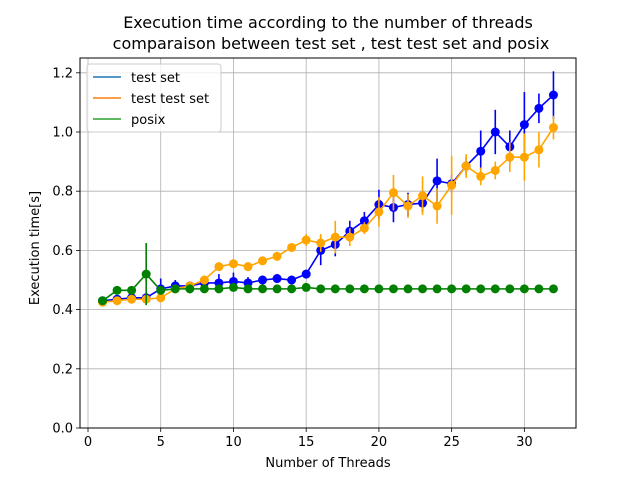 This screenshot has height=480, width=640. I want to click on x-tick-label: 10, so click(233, 442).